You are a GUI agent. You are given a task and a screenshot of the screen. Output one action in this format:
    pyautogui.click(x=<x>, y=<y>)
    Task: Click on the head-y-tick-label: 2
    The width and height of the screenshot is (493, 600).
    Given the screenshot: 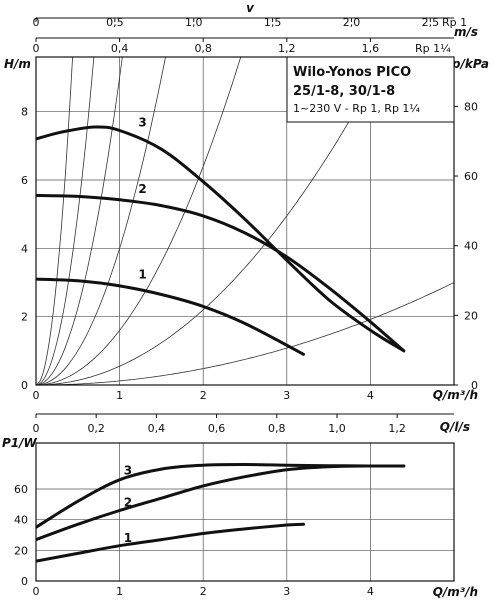 What is the action you would take?
    pyautogui.click(x=24, y=317)
    